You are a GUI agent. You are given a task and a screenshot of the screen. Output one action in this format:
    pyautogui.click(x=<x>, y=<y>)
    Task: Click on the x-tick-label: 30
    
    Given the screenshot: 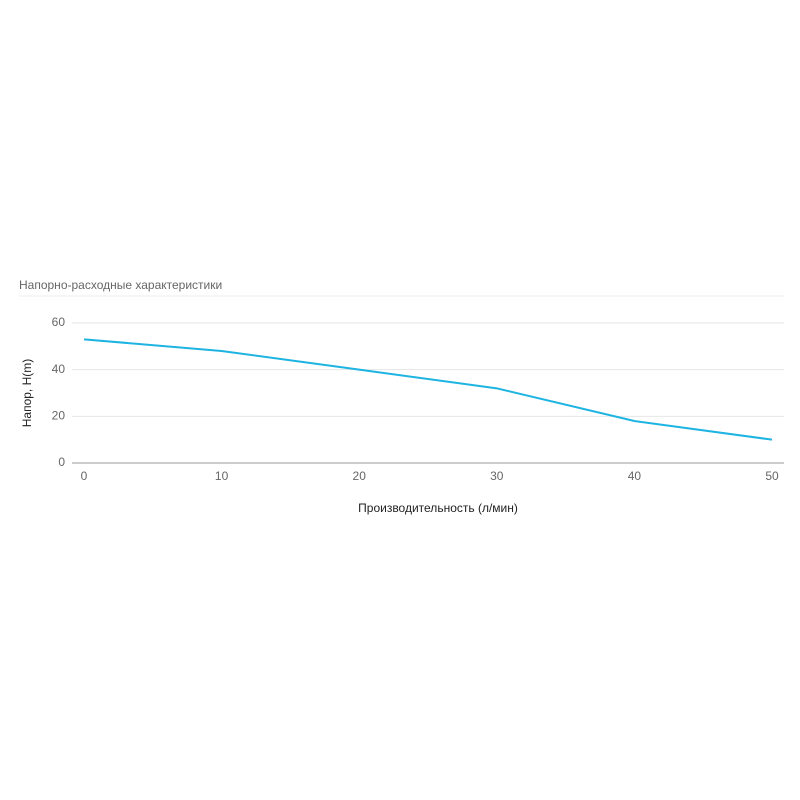 What is the action you would take?
    pyautogui.click(x=497, y=476)
    